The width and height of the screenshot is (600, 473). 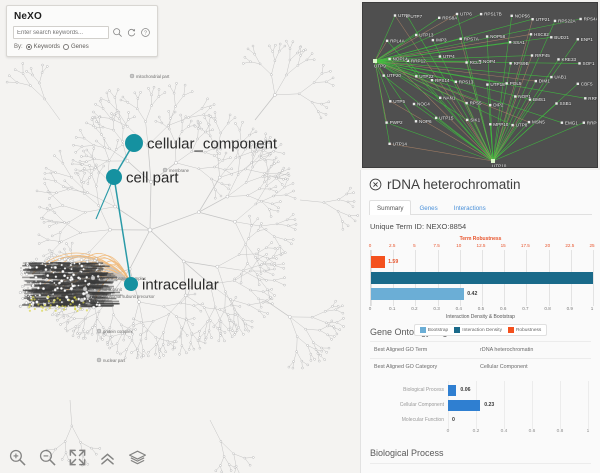 I want to click on svg-text: RPL4A, so click(x=397, y=40).